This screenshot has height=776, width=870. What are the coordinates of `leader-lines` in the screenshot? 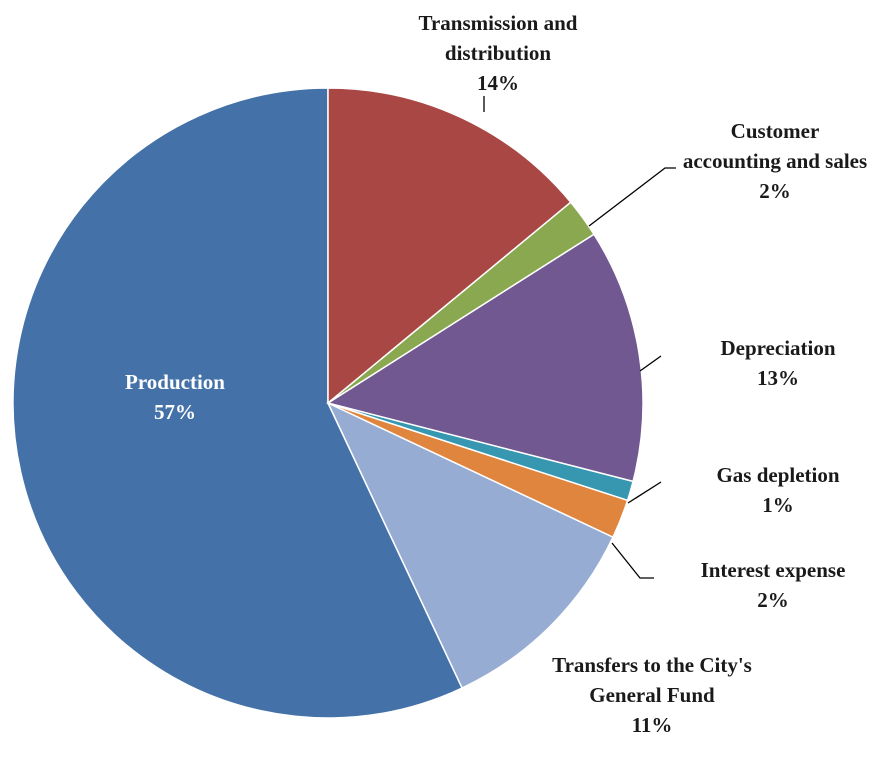 It's located at (579, 337).